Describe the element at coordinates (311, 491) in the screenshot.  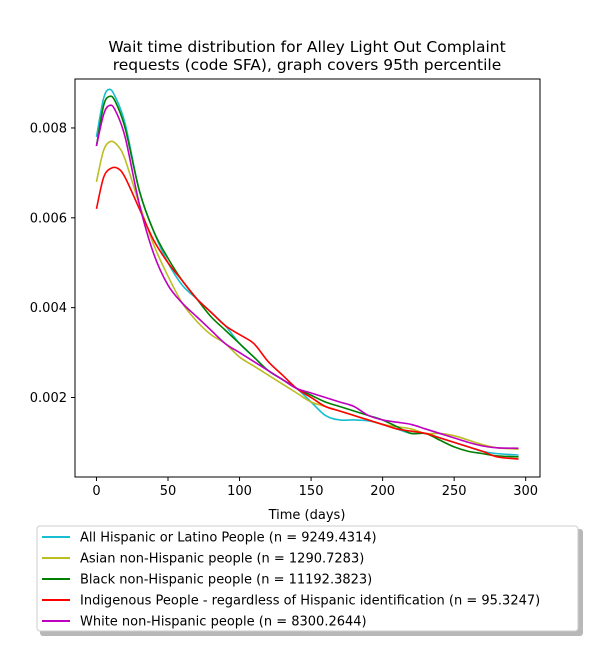
I see `x-tick-label: 150` at that location.